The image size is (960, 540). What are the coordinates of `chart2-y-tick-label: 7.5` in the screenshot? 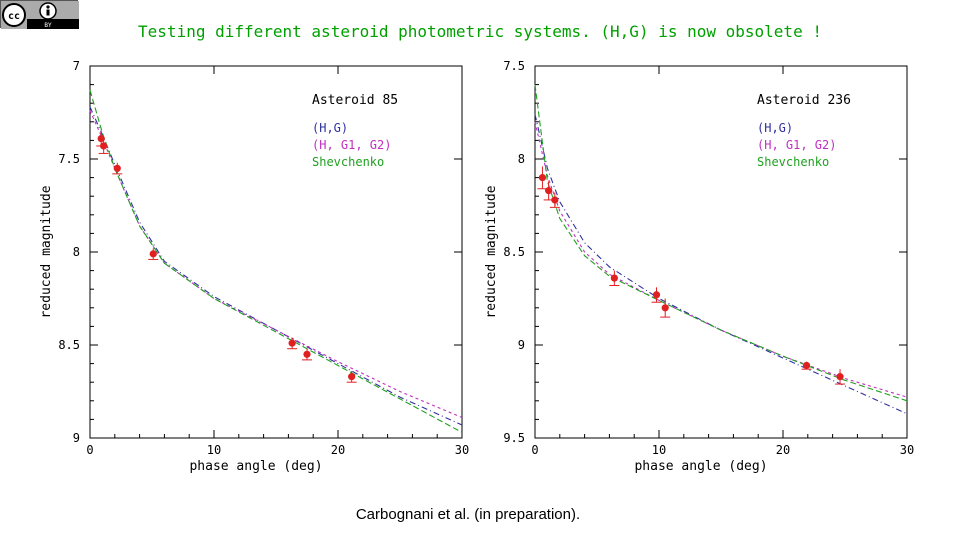 It's located at (514, 66).